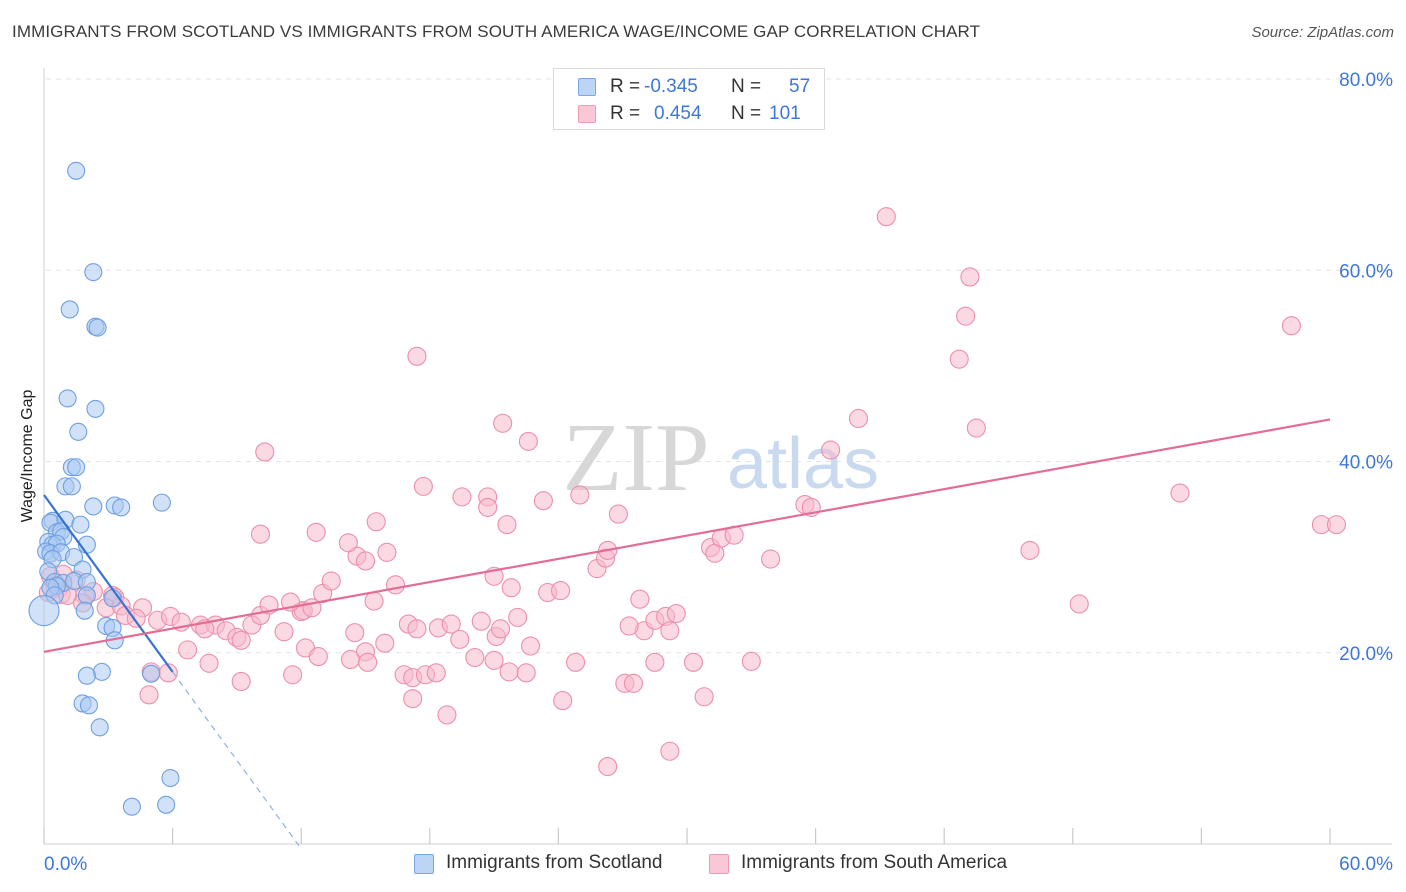  I want to click on legend-r-scotland: -0.345, so click(671, 86).